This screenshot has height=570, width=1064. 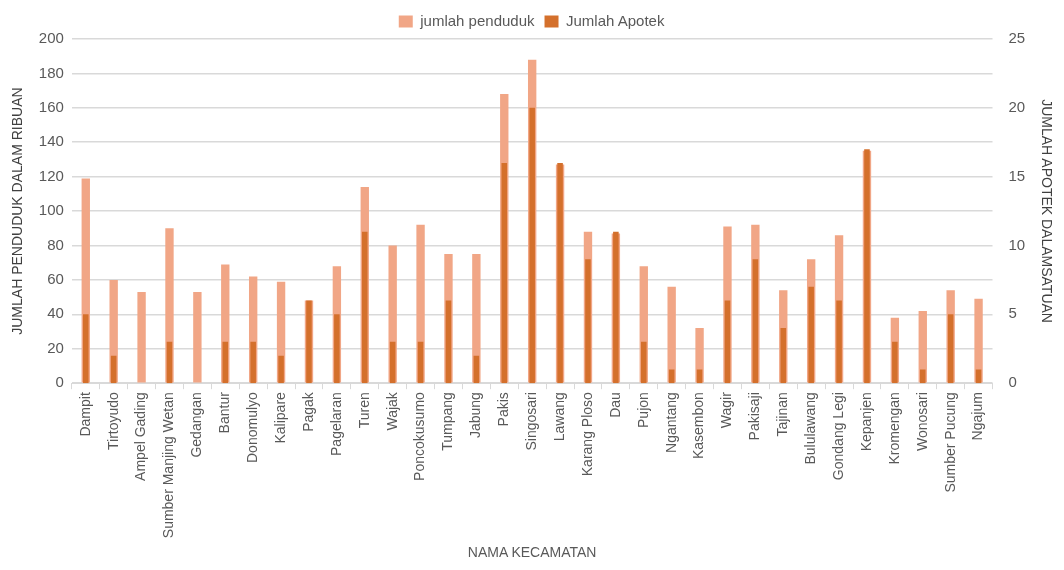 I want to click on x-tick-label: Gondang Legi, so click(x=837, y=436).